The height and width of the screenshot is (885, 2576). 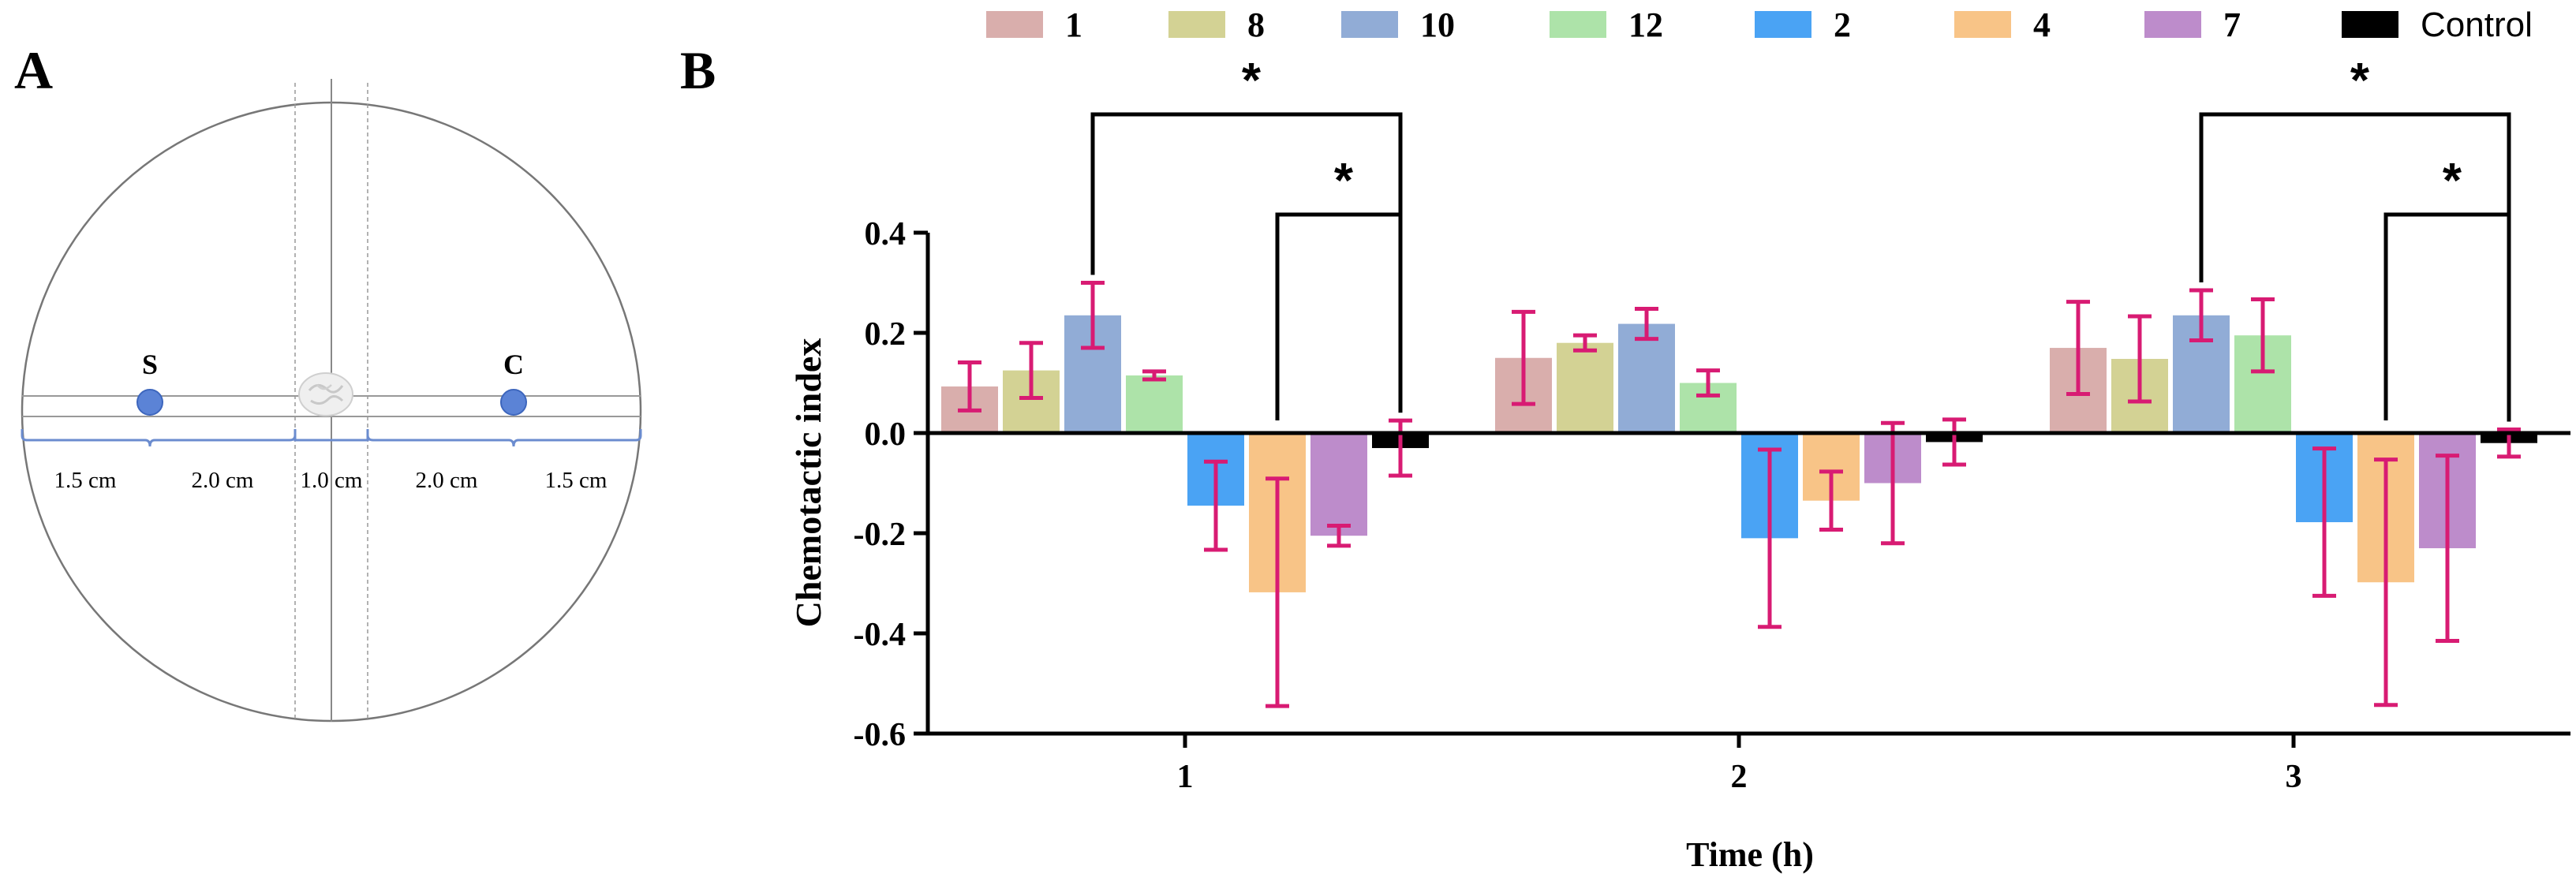 What do you see at coordinates (886, 334) in the screenshot?
I see `y-tick-label: 0.2` at bounding box center [886, 334].